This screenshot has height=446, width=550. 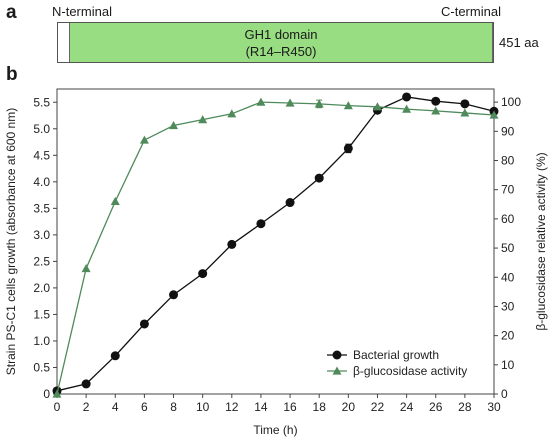 What do you see at coordinates (508, 336) in the screenshot?
I see `y2-tick-label: 20` at bounding box center [508, 336].